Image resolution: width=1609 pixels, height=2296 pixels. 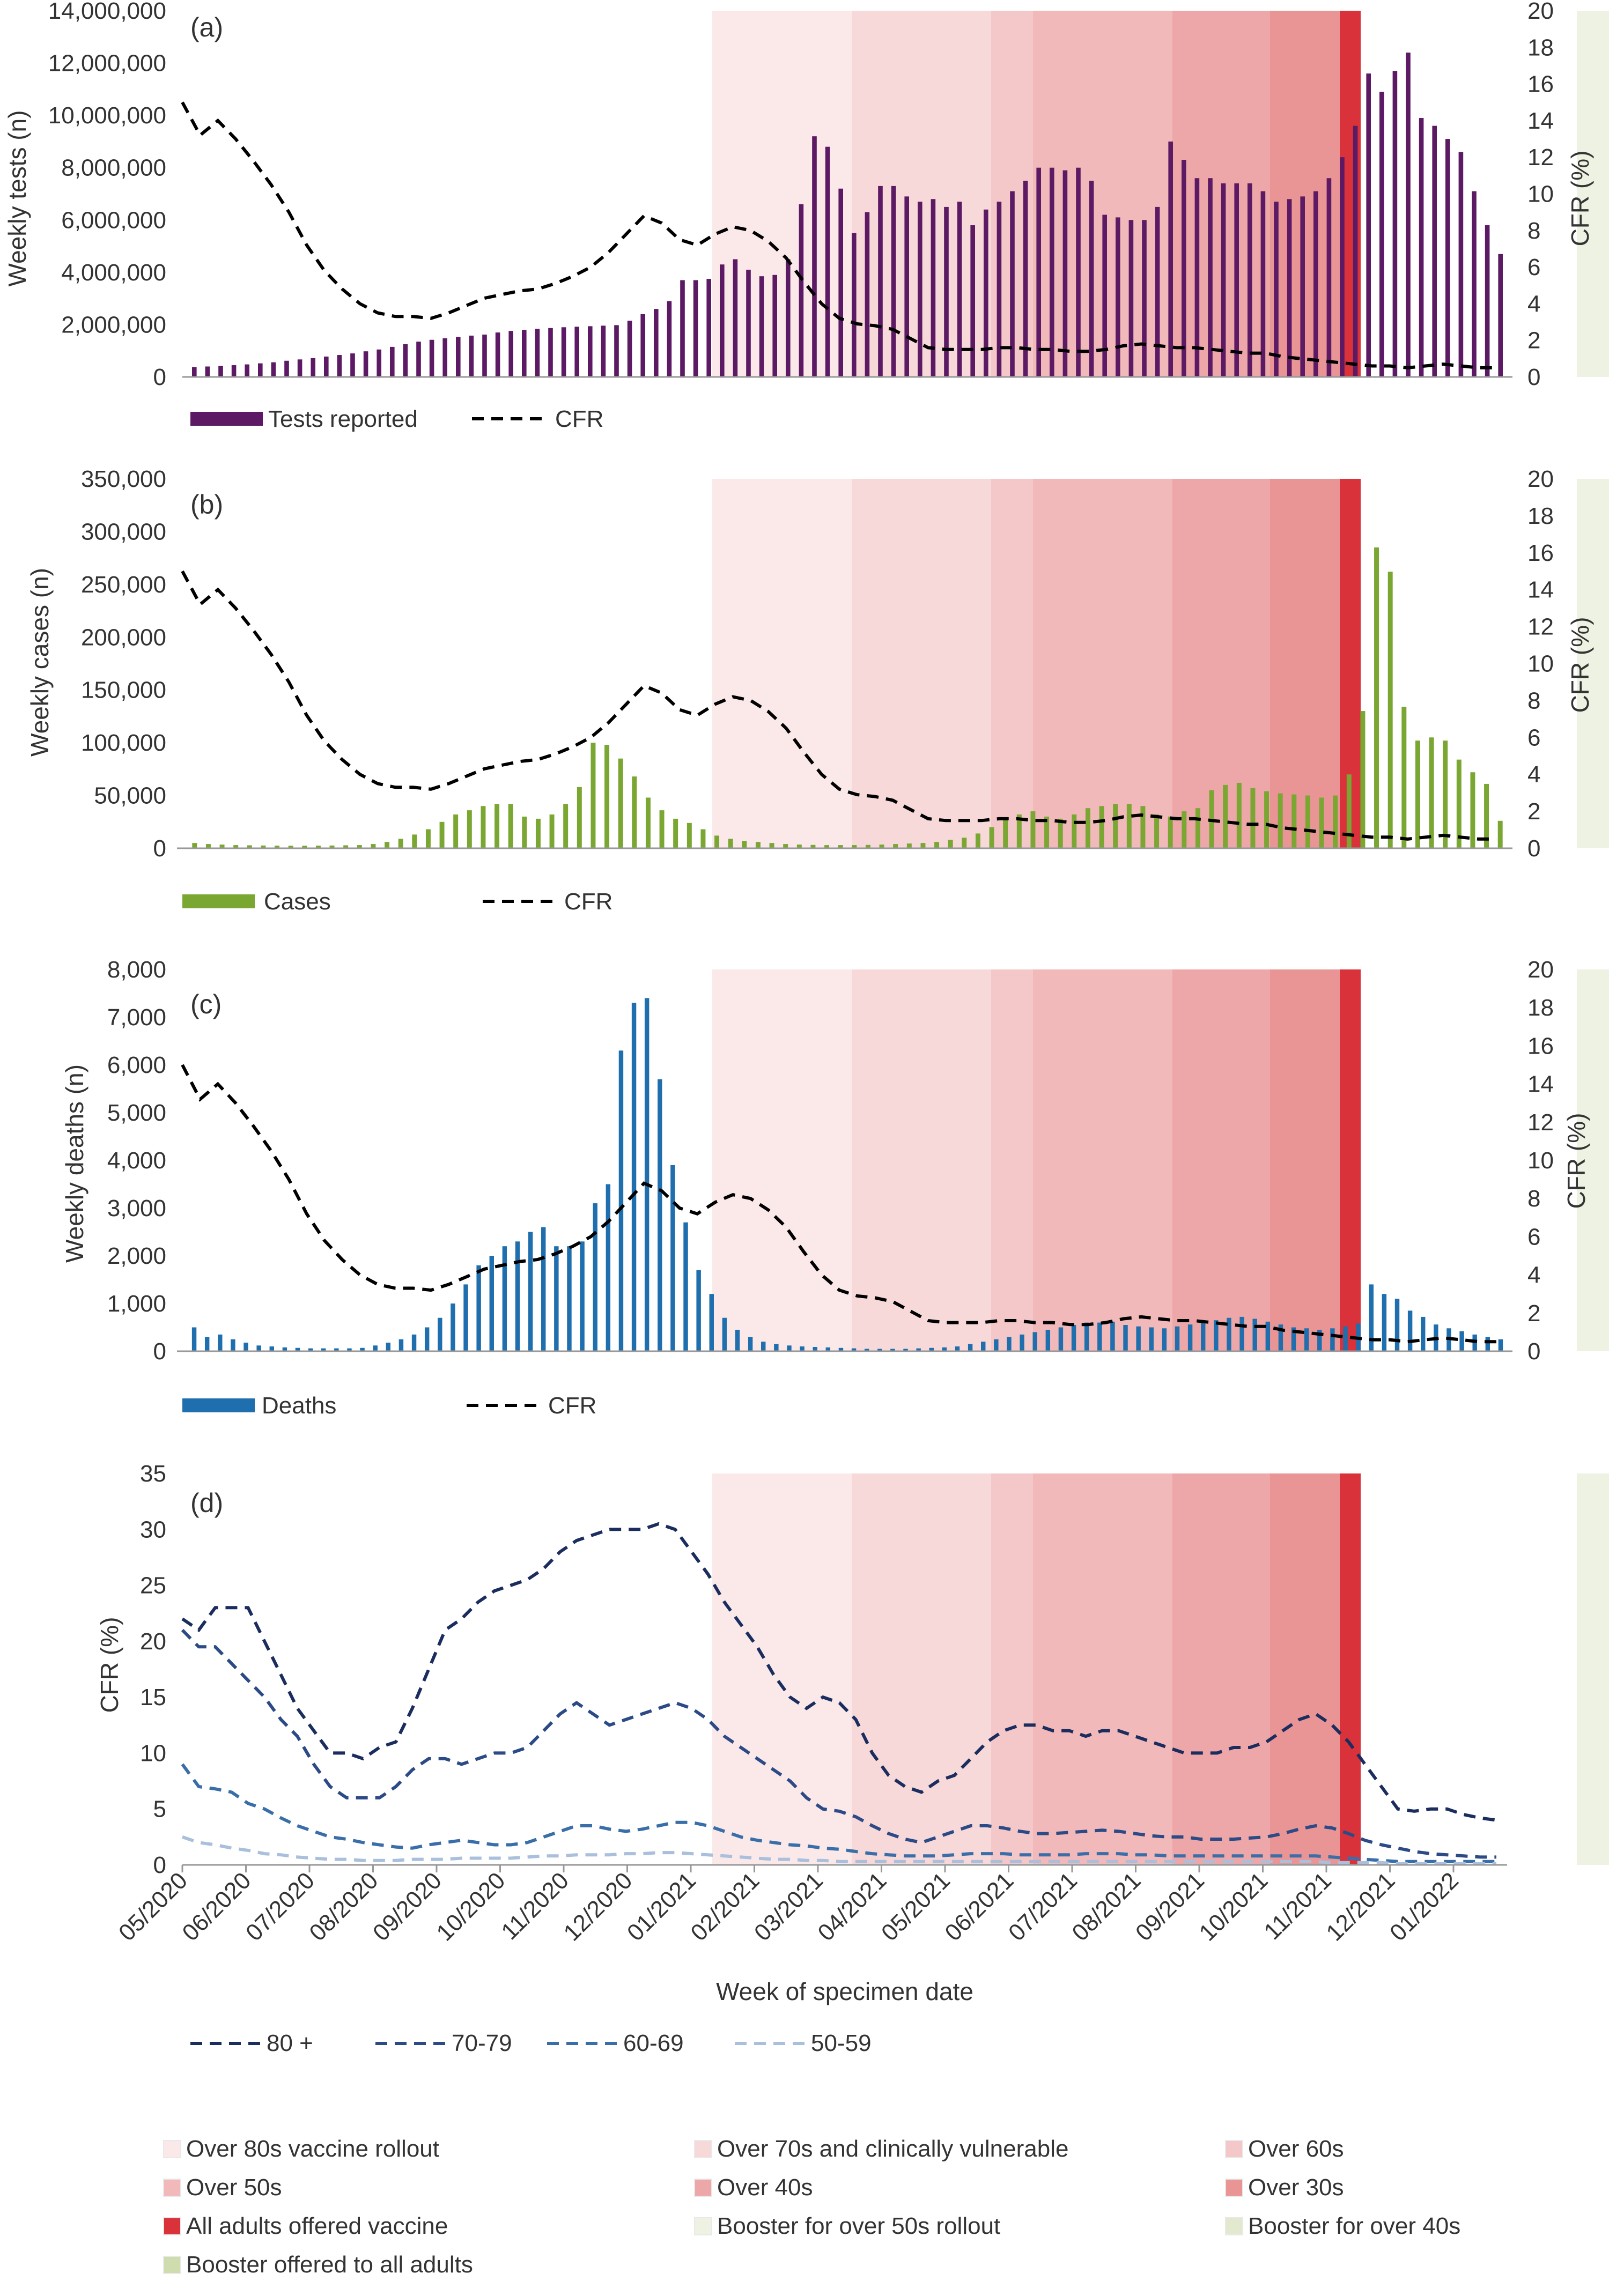 I want to click on panel-a-y2tick: 16, so click(x=1540, y=84).